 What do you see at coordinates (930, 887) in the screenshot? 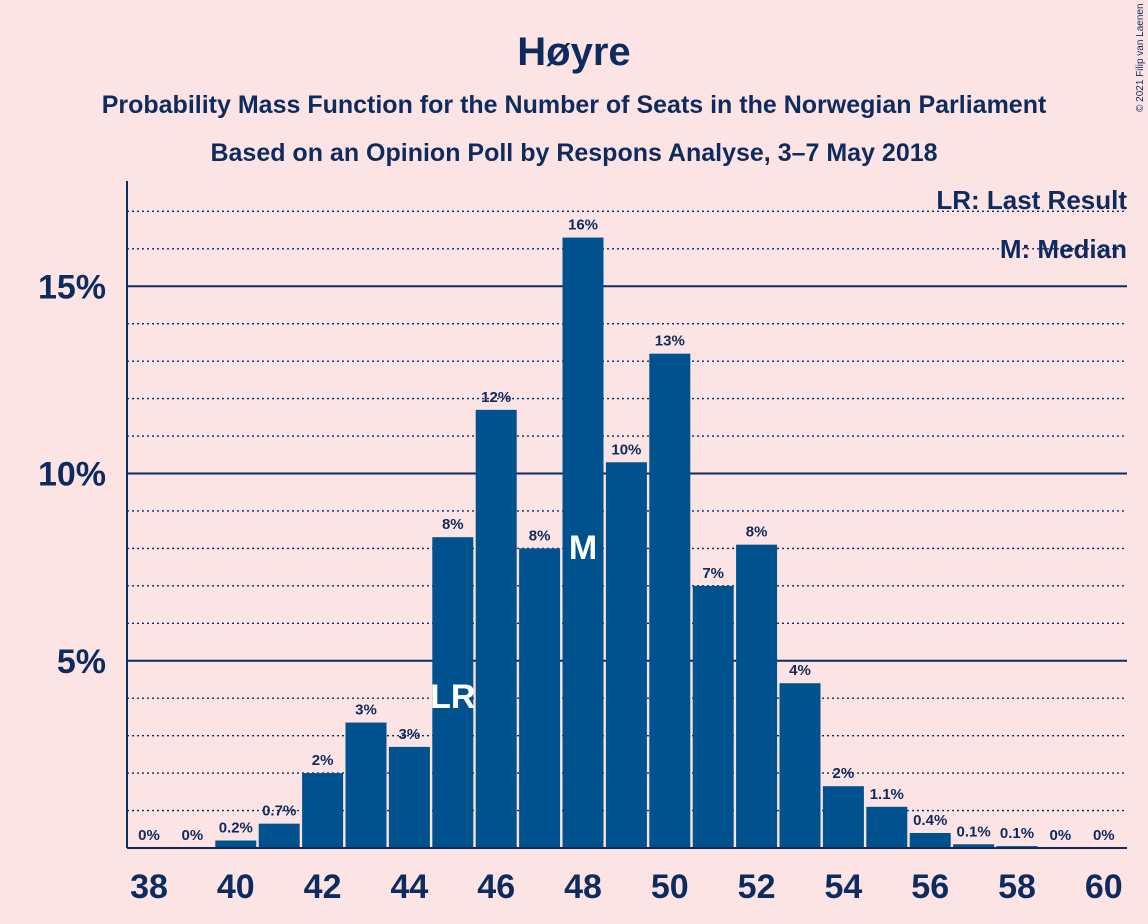
I see `x-tick-label: 56` at bounding box center [930, 887].